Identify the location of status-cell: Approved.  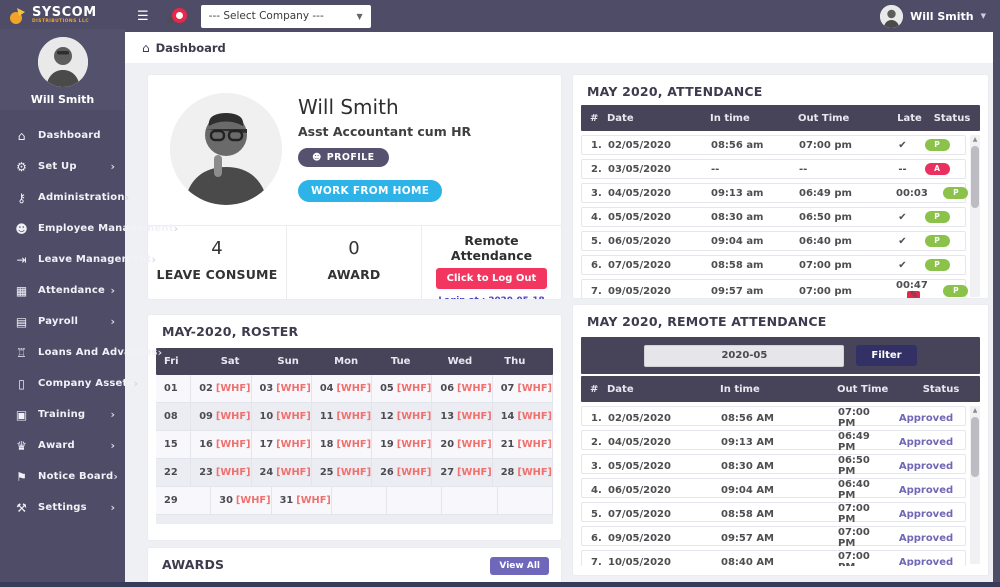
(926, 418).